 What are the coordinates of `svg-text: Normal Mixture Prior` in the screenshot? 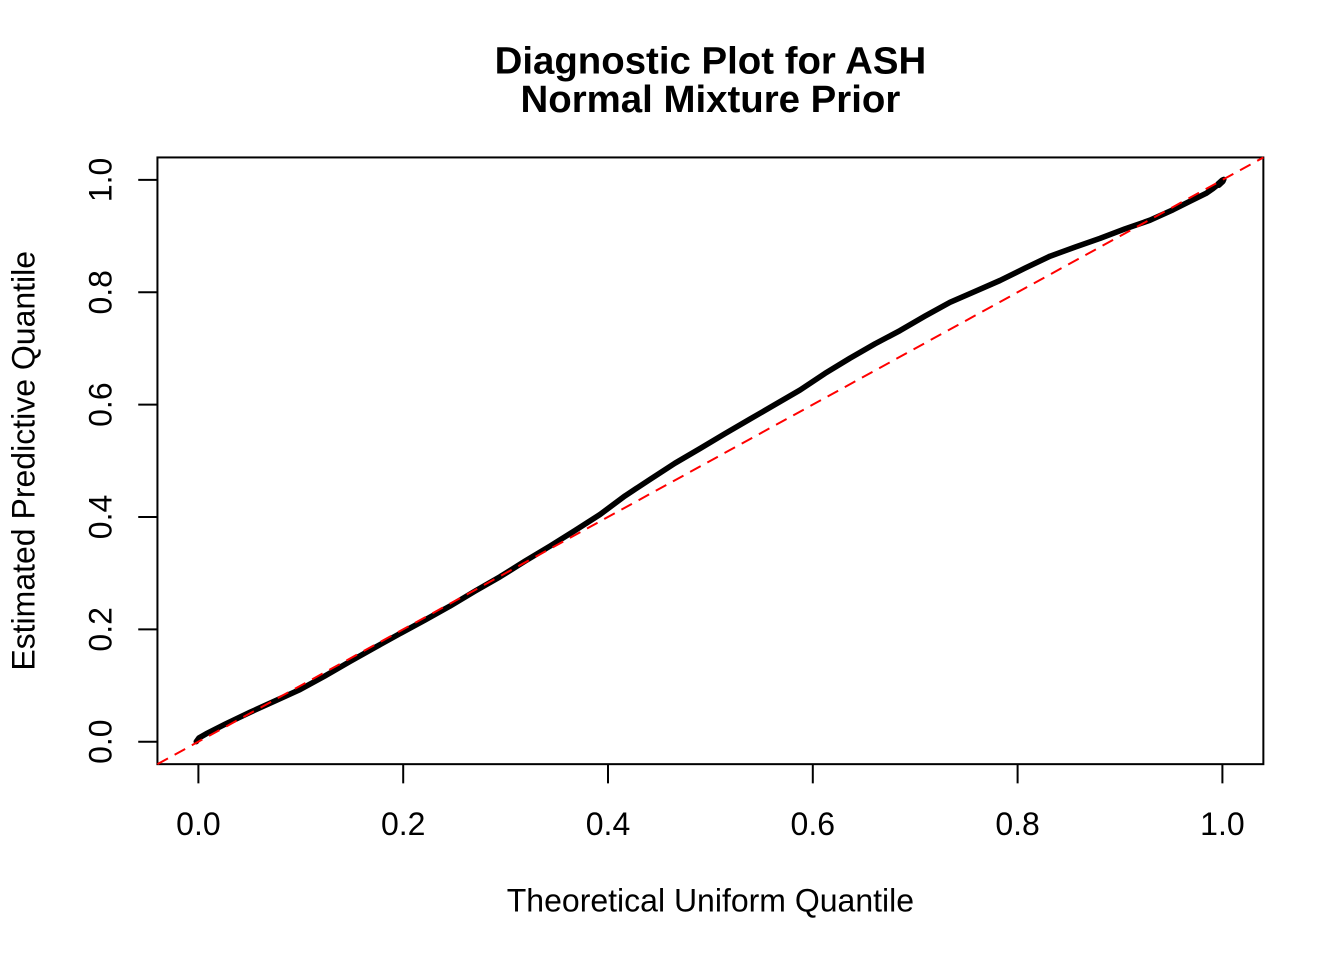 It's located at (711, 99).